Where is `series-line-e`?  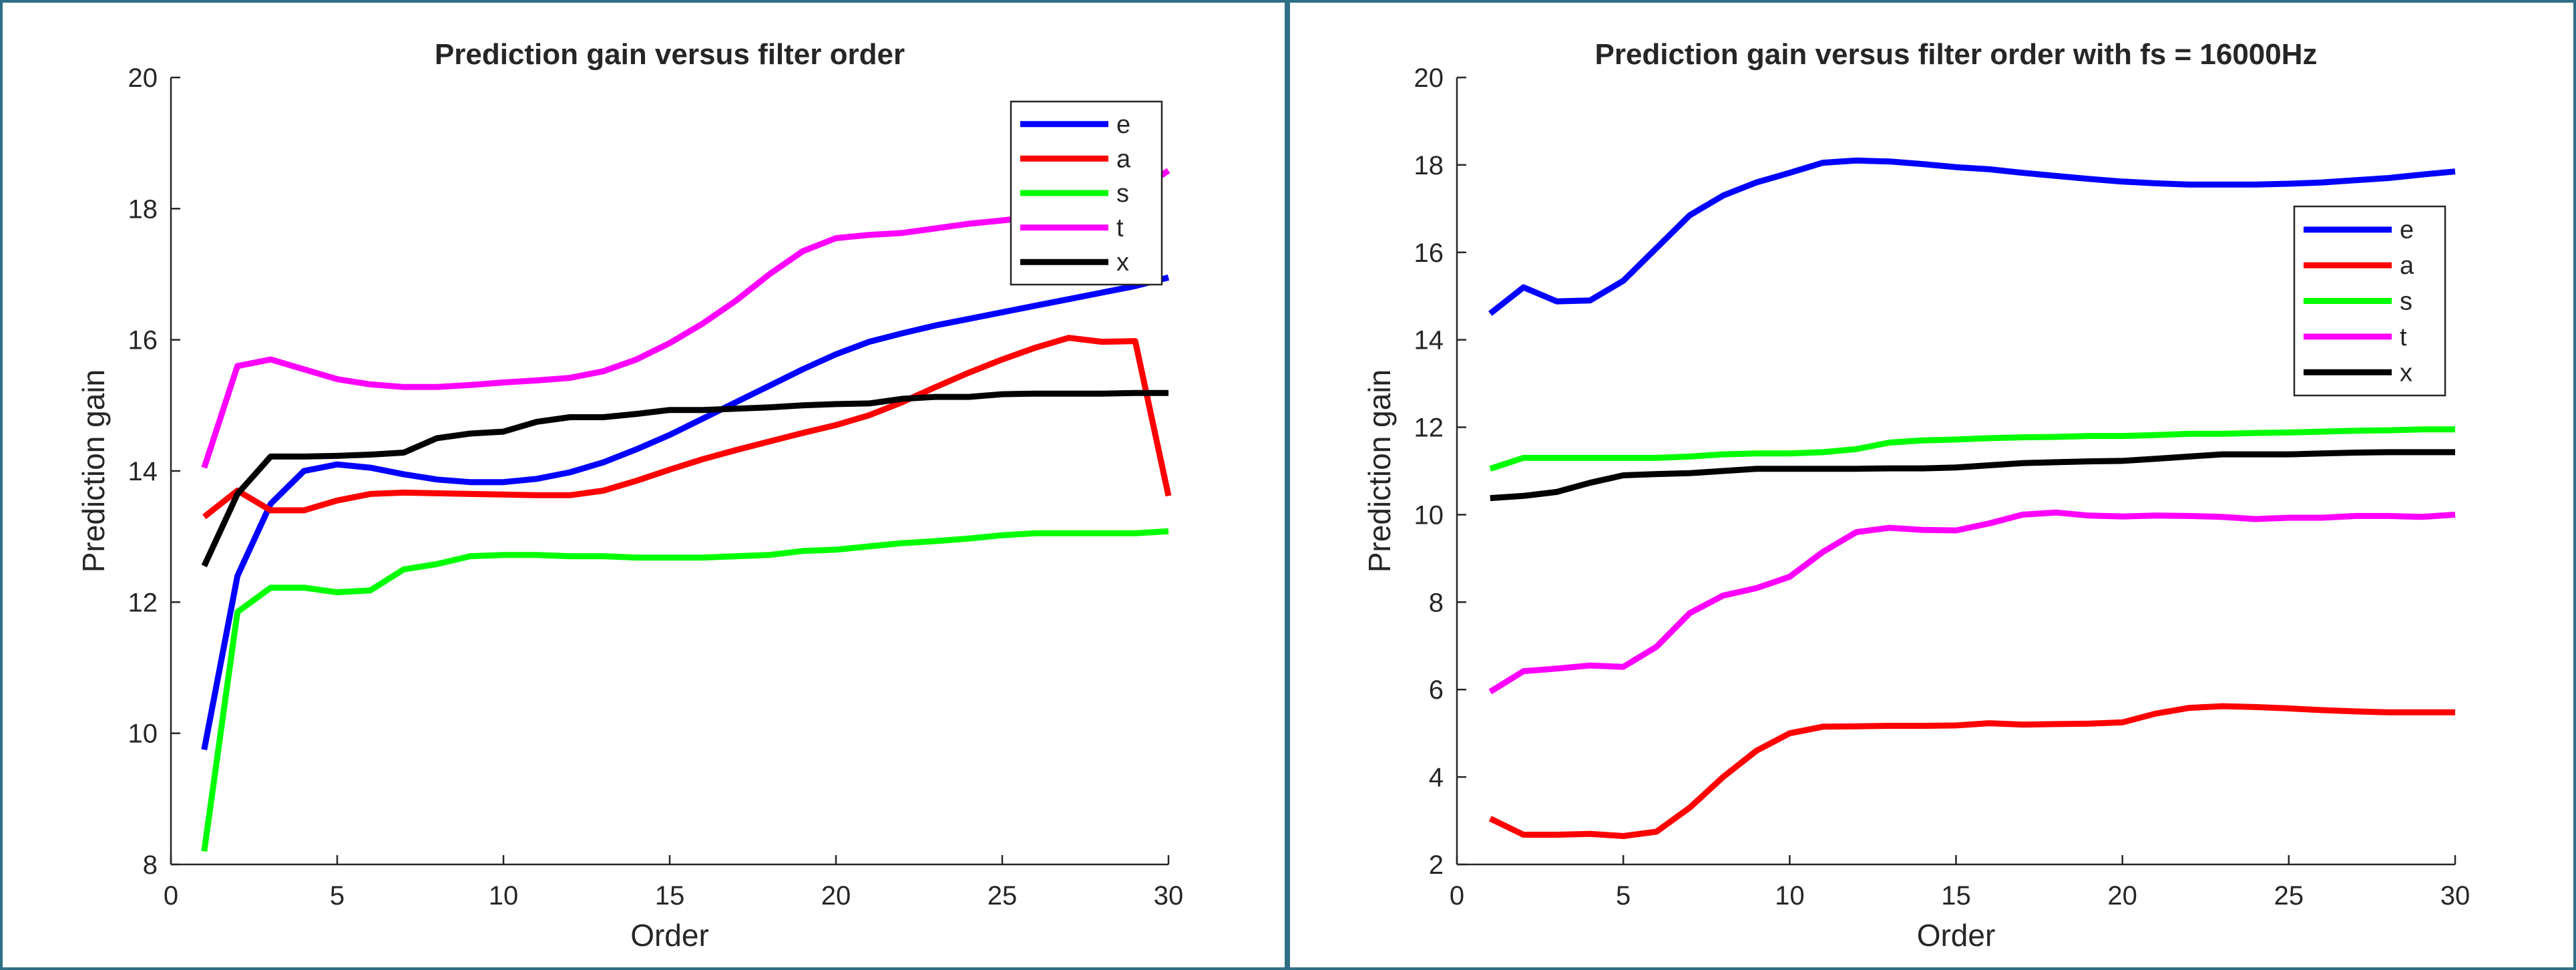 series-line-e is located at coordinates (1972, 237).